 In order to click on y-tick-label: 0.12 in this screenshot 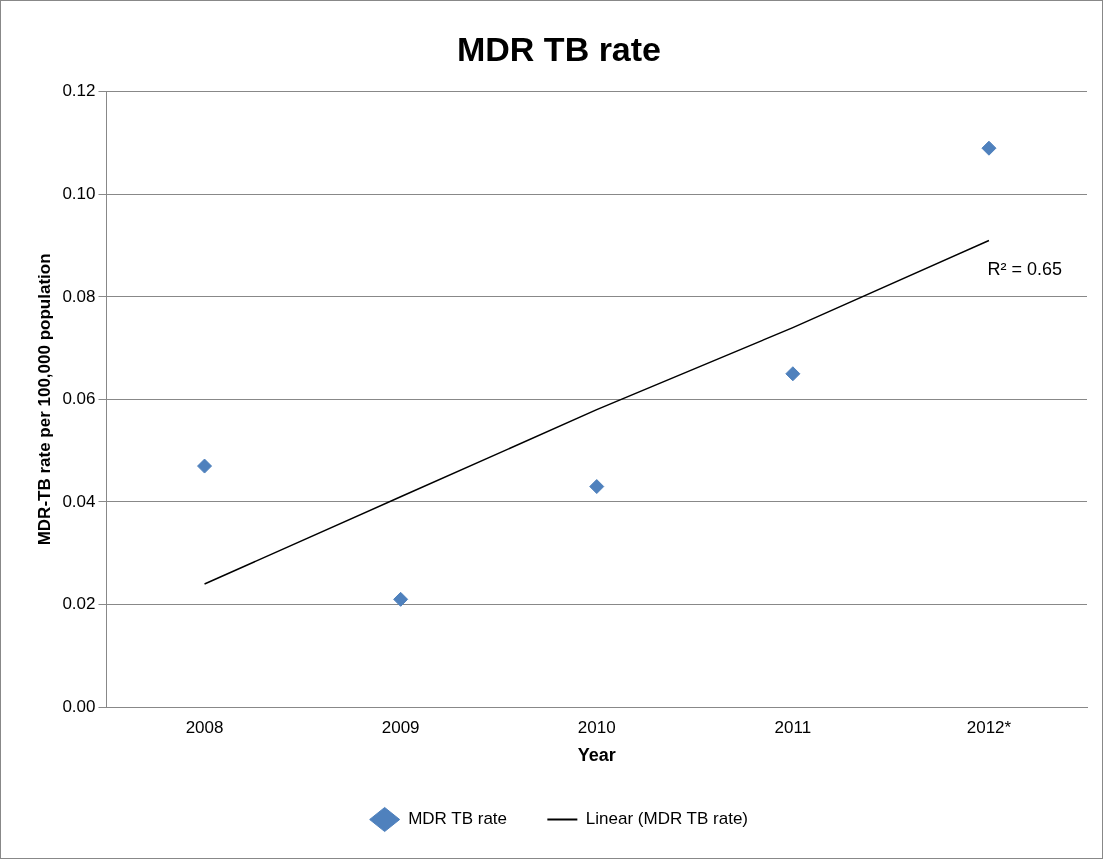, I will do `click(79, 91)`.